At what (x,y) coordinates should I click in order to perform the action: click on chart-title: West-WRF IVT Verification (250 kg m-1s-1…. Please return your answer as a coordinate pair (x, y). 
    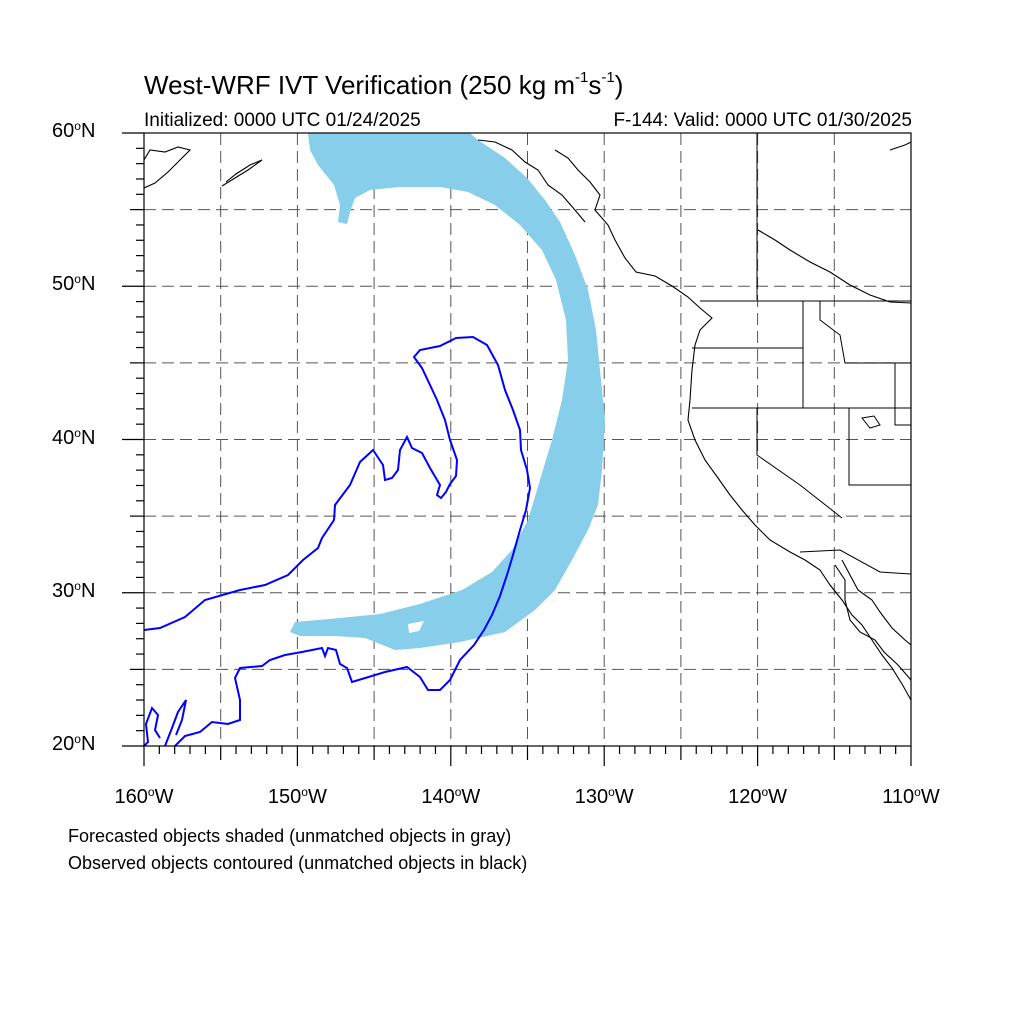
    Looking at the image, I should click on (384, 84).